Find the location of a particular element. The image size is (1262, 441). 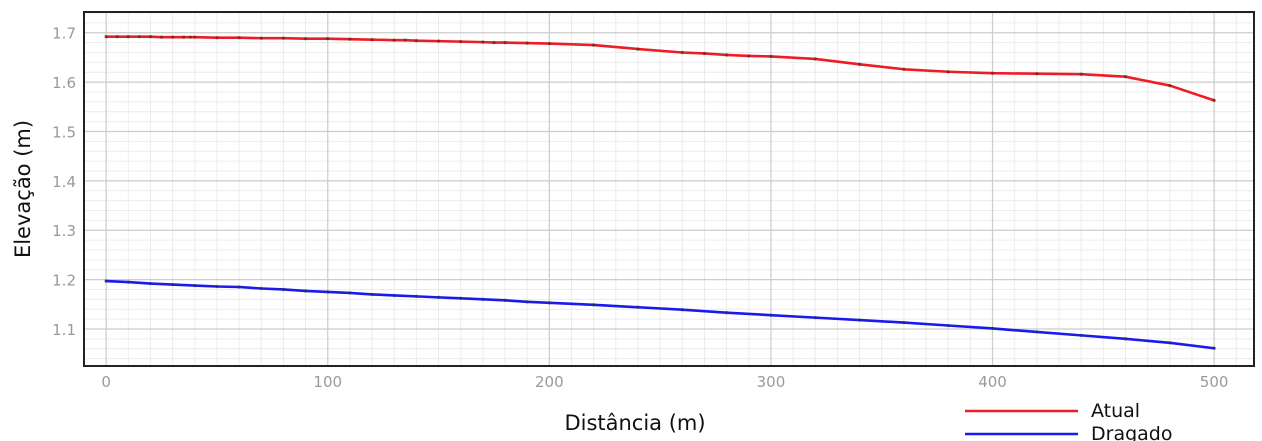

series-line-dragado is located at coordinates (660, 314).